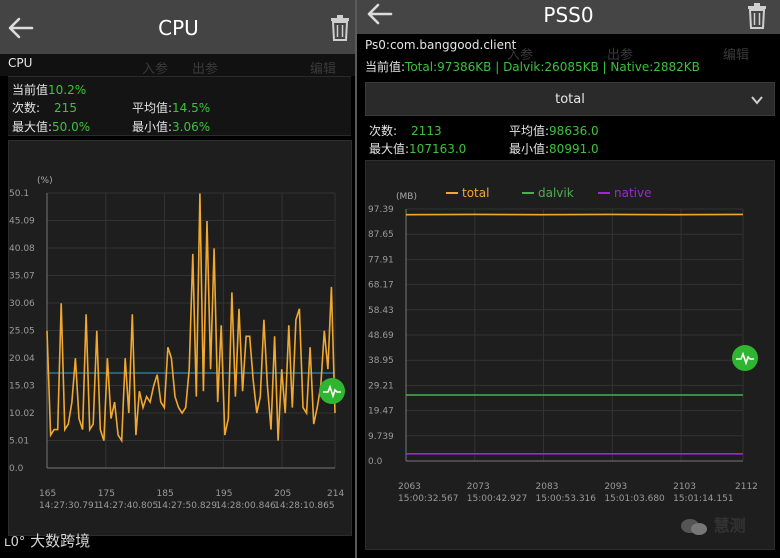 The height and width of the screenshot is (558, 780). Describe the element at coordinates (381, 210) in the screenshot. I see `y-tick-label: 97.39` at that location.